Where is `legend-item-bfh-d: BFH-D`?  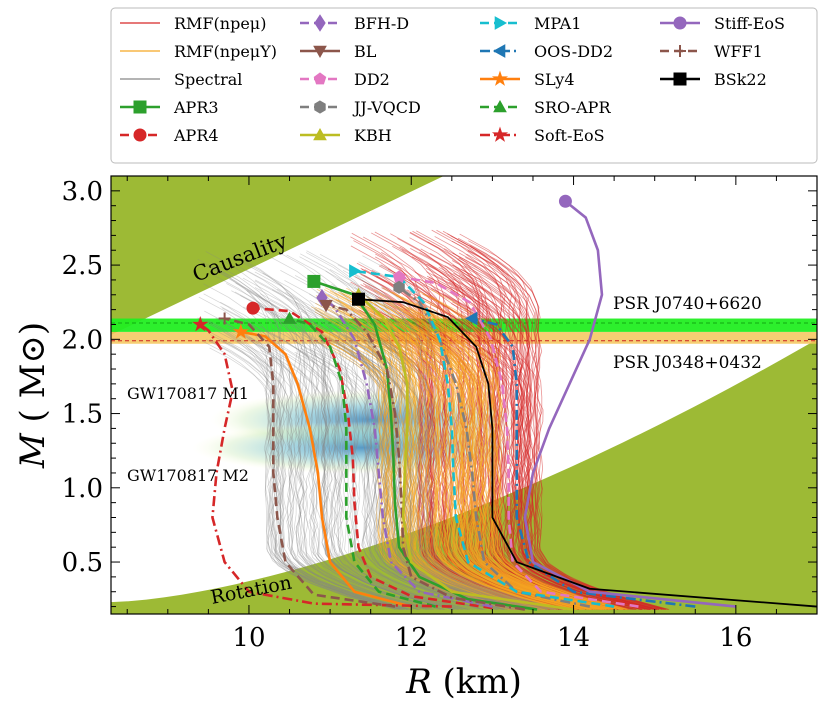 legend-item-bfh-d: BFH-D is located at coordinates (354, 23).